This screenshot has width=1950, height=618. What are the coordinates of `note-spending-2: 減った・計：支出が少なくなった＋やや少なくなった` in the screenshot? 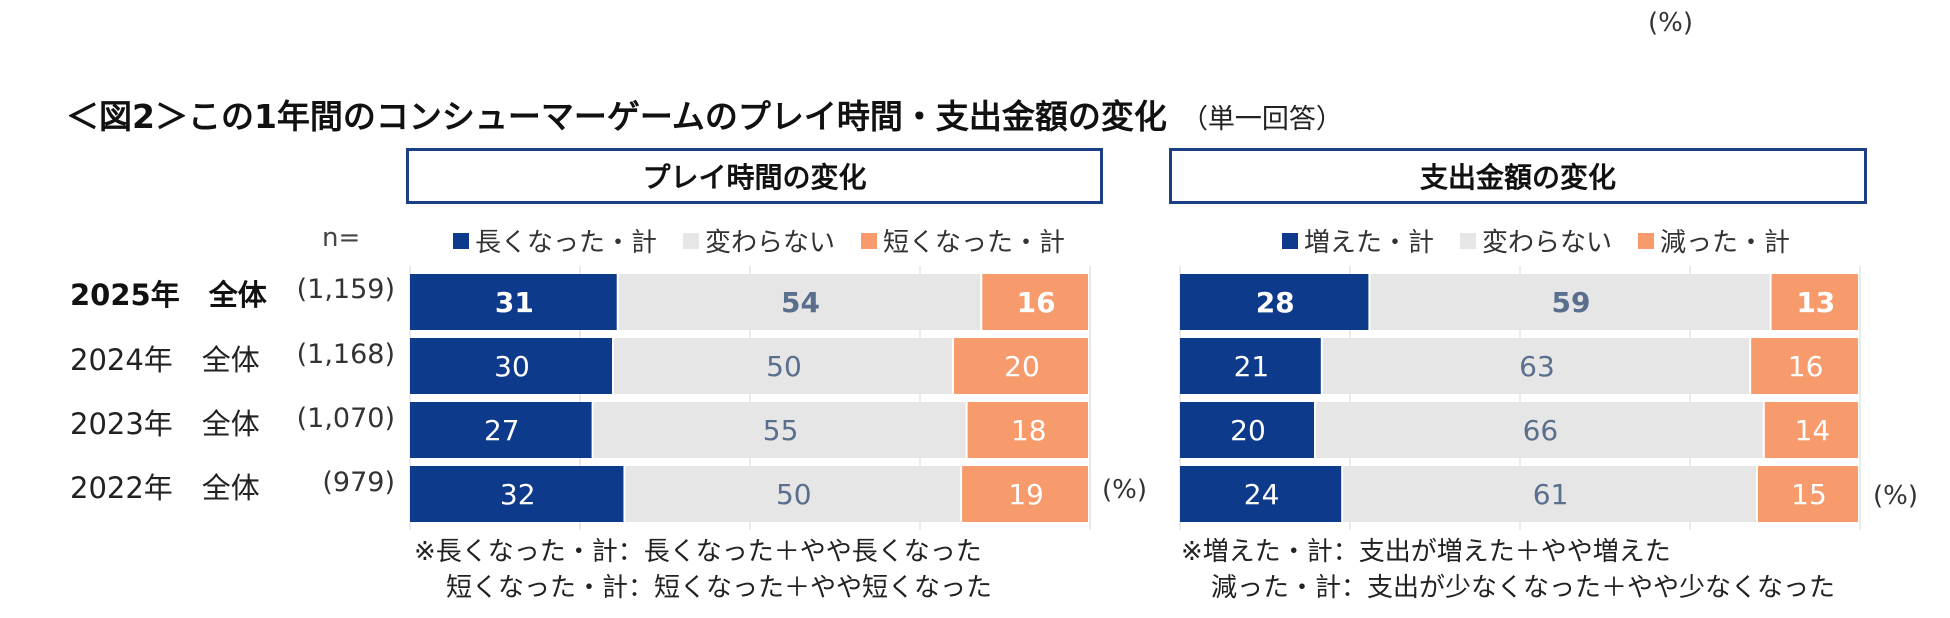 It's located at (1523, 588).